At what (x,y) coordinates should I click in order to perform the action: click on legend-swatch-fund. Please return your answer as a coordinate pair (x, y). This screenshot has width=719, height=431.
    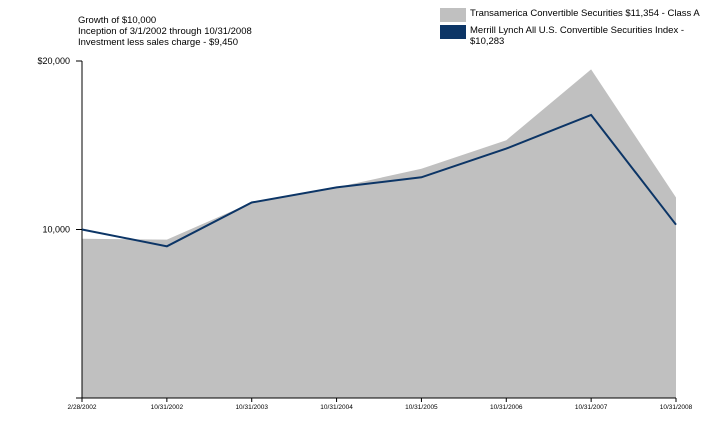
    Looking at the image, I should click on (453, 15).